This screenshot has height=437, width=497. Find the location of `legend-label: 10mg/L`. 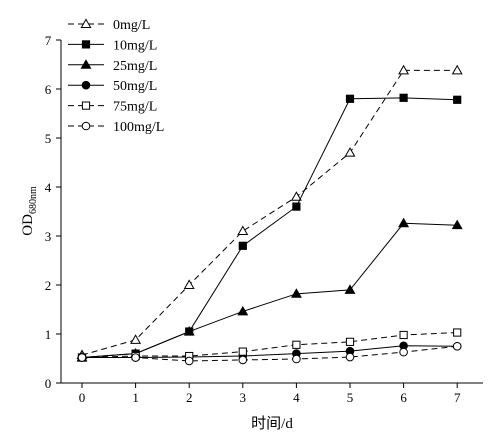

legend-label: 10mg/L is located at coordinates (135, 45).